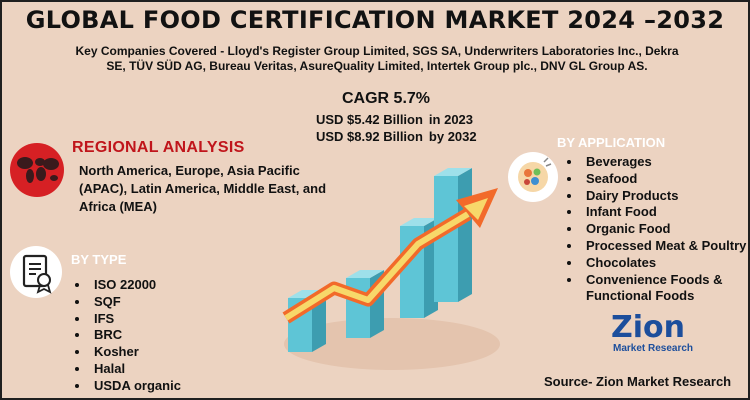 This screenshot has width=750, height=400. Describe the element at coordinates (533, 177) in the screenshot. I see `food-plate-icon` at that location.